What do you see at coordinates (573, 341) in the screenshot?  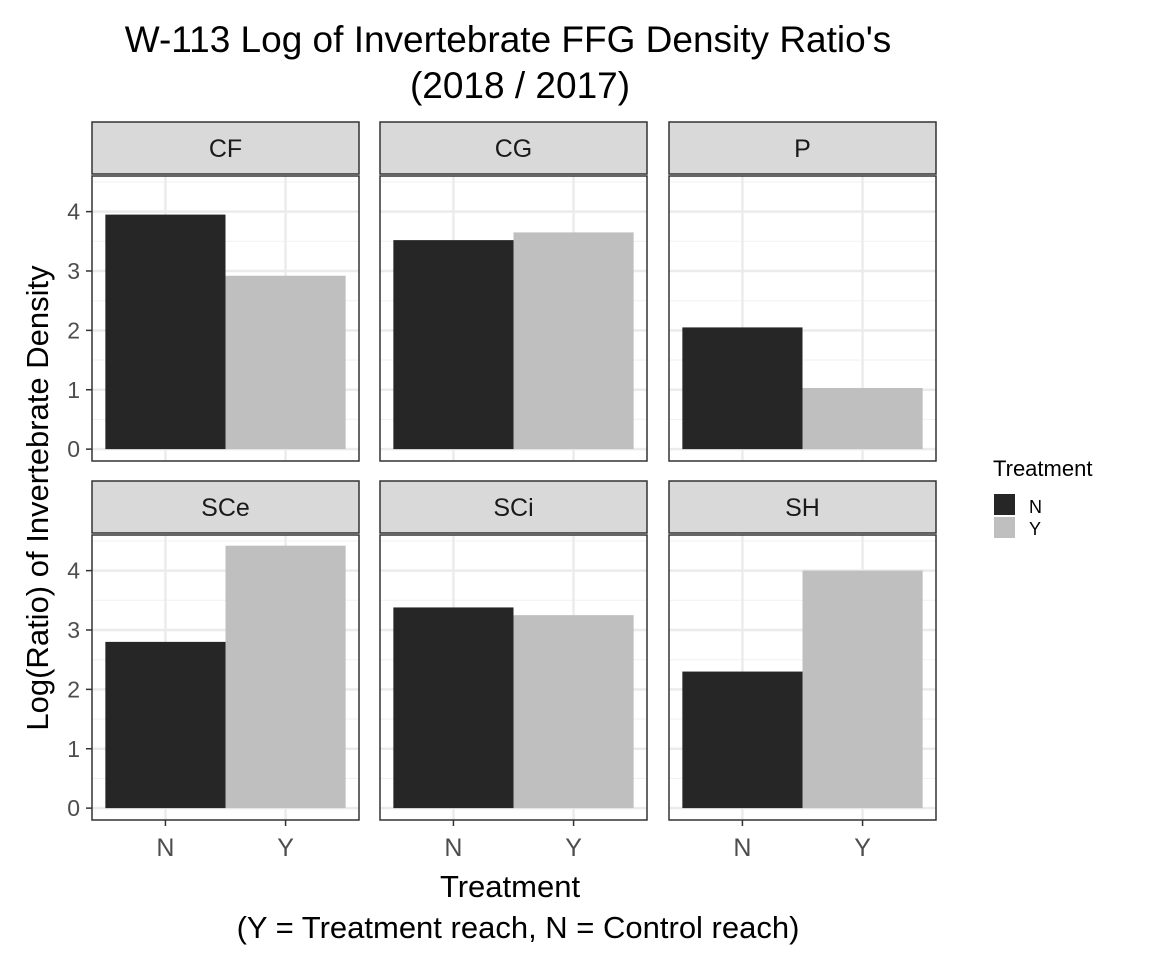 I see `bar-cg-y` at bounding box center [573, 341].